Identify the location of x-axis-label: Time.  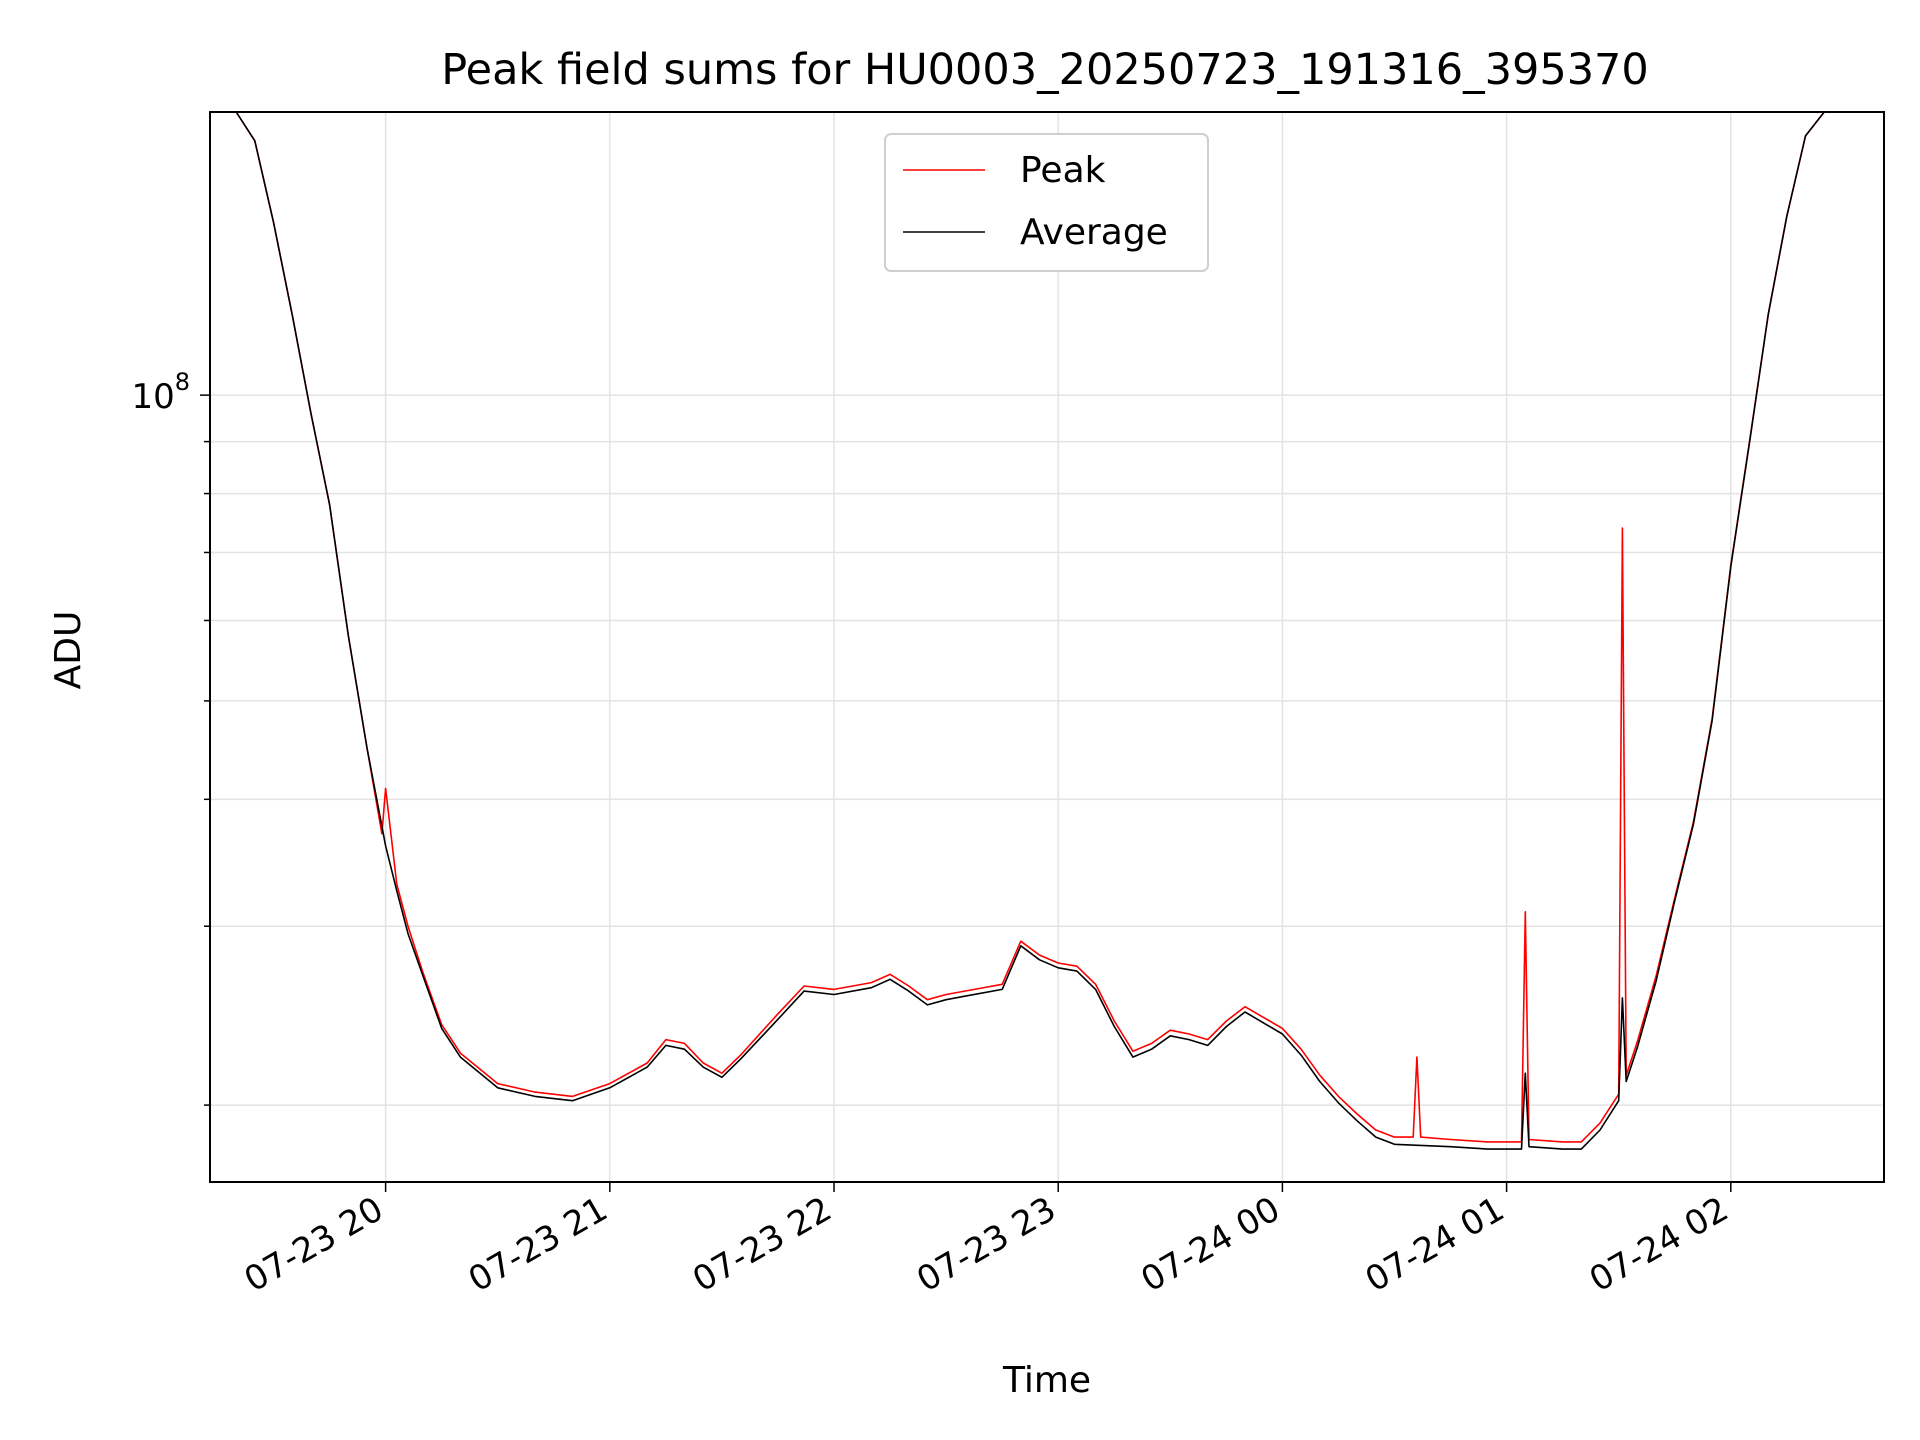
(1046, 1380).